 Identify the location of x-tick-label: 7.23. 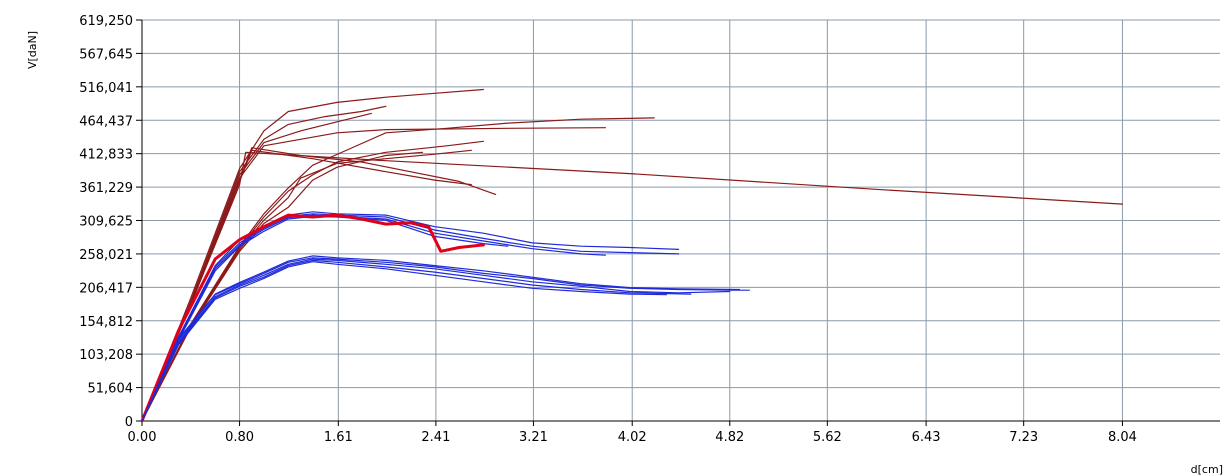
(1023, 437).